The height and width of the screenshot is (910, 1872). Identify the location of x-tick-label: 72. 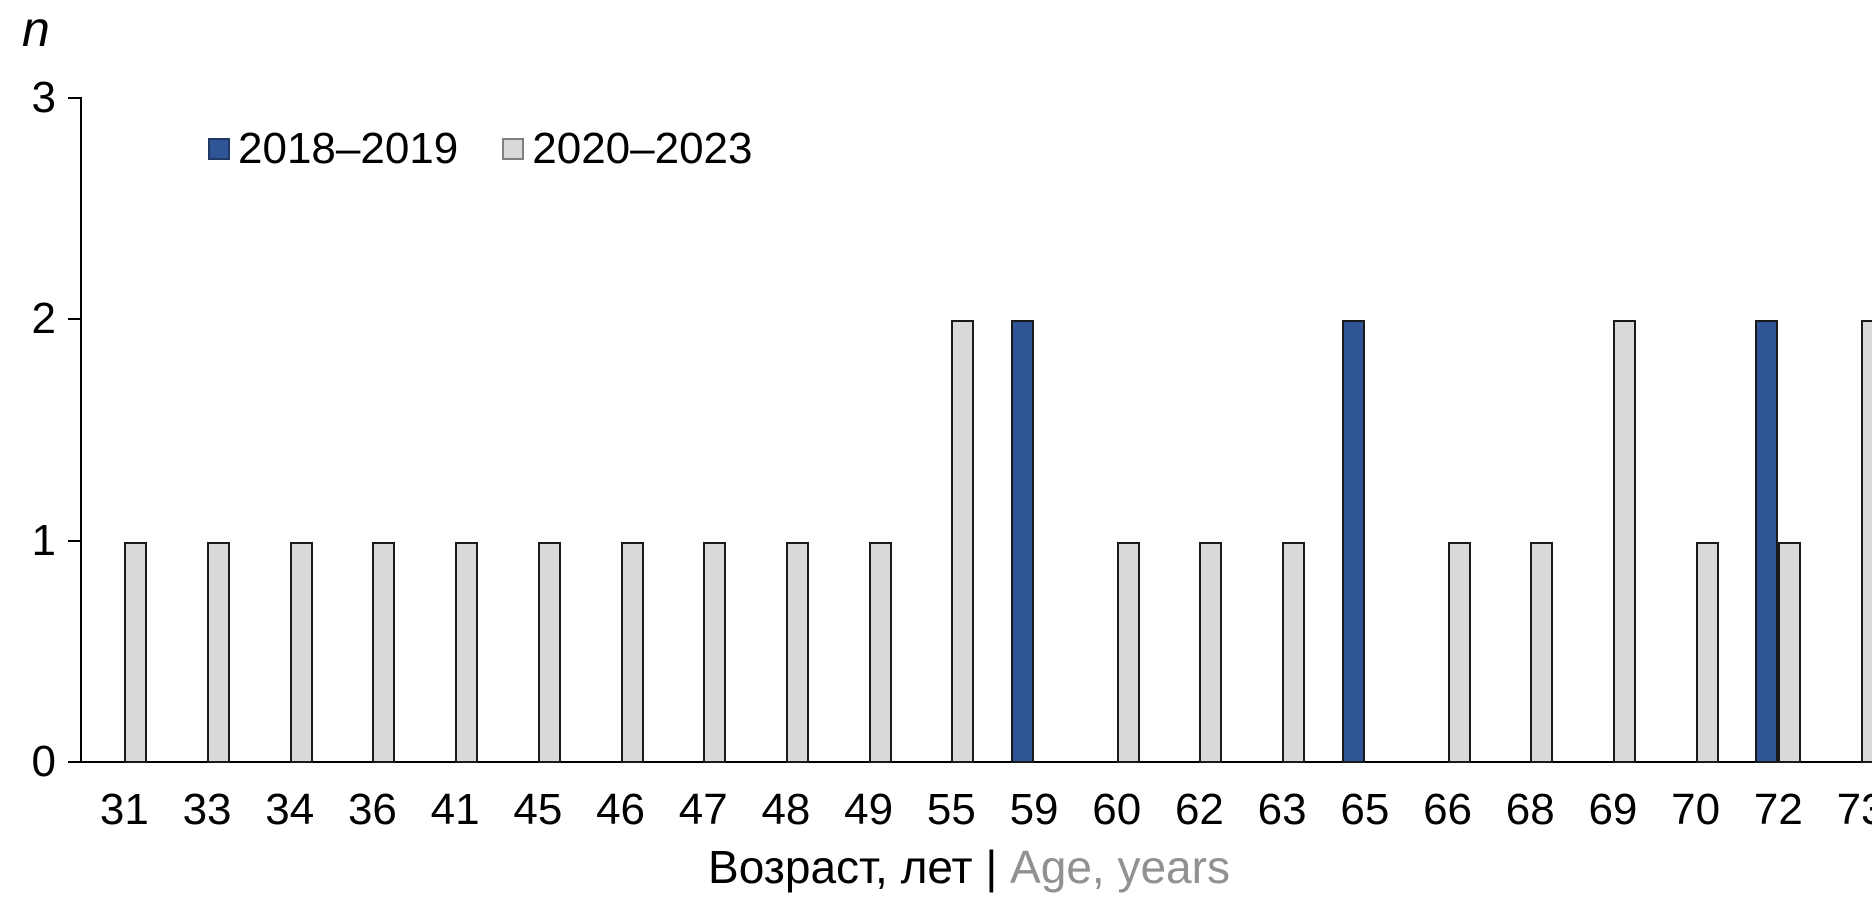
(1778, 809).